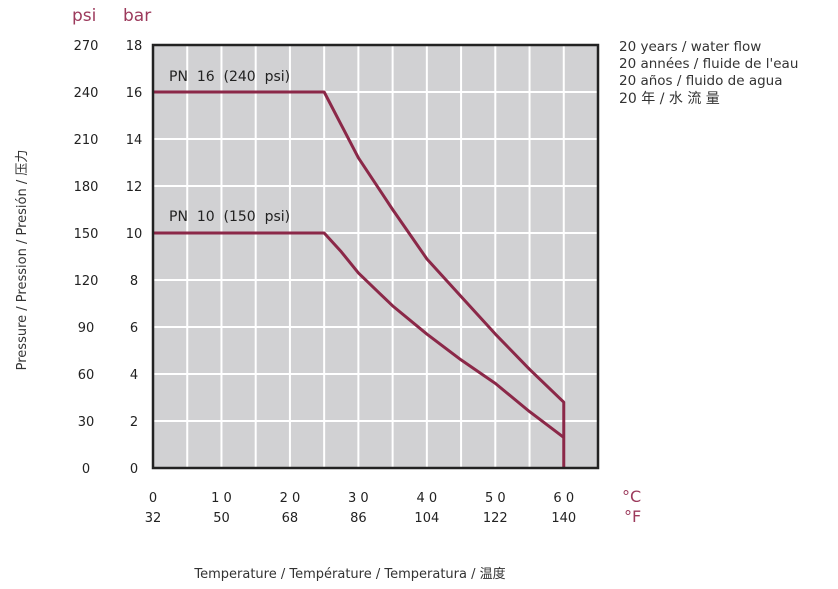  Describe the element at coordinates (358, 518) in the screenshot. I see `x-tick-fahrenheit: 86` at that location.